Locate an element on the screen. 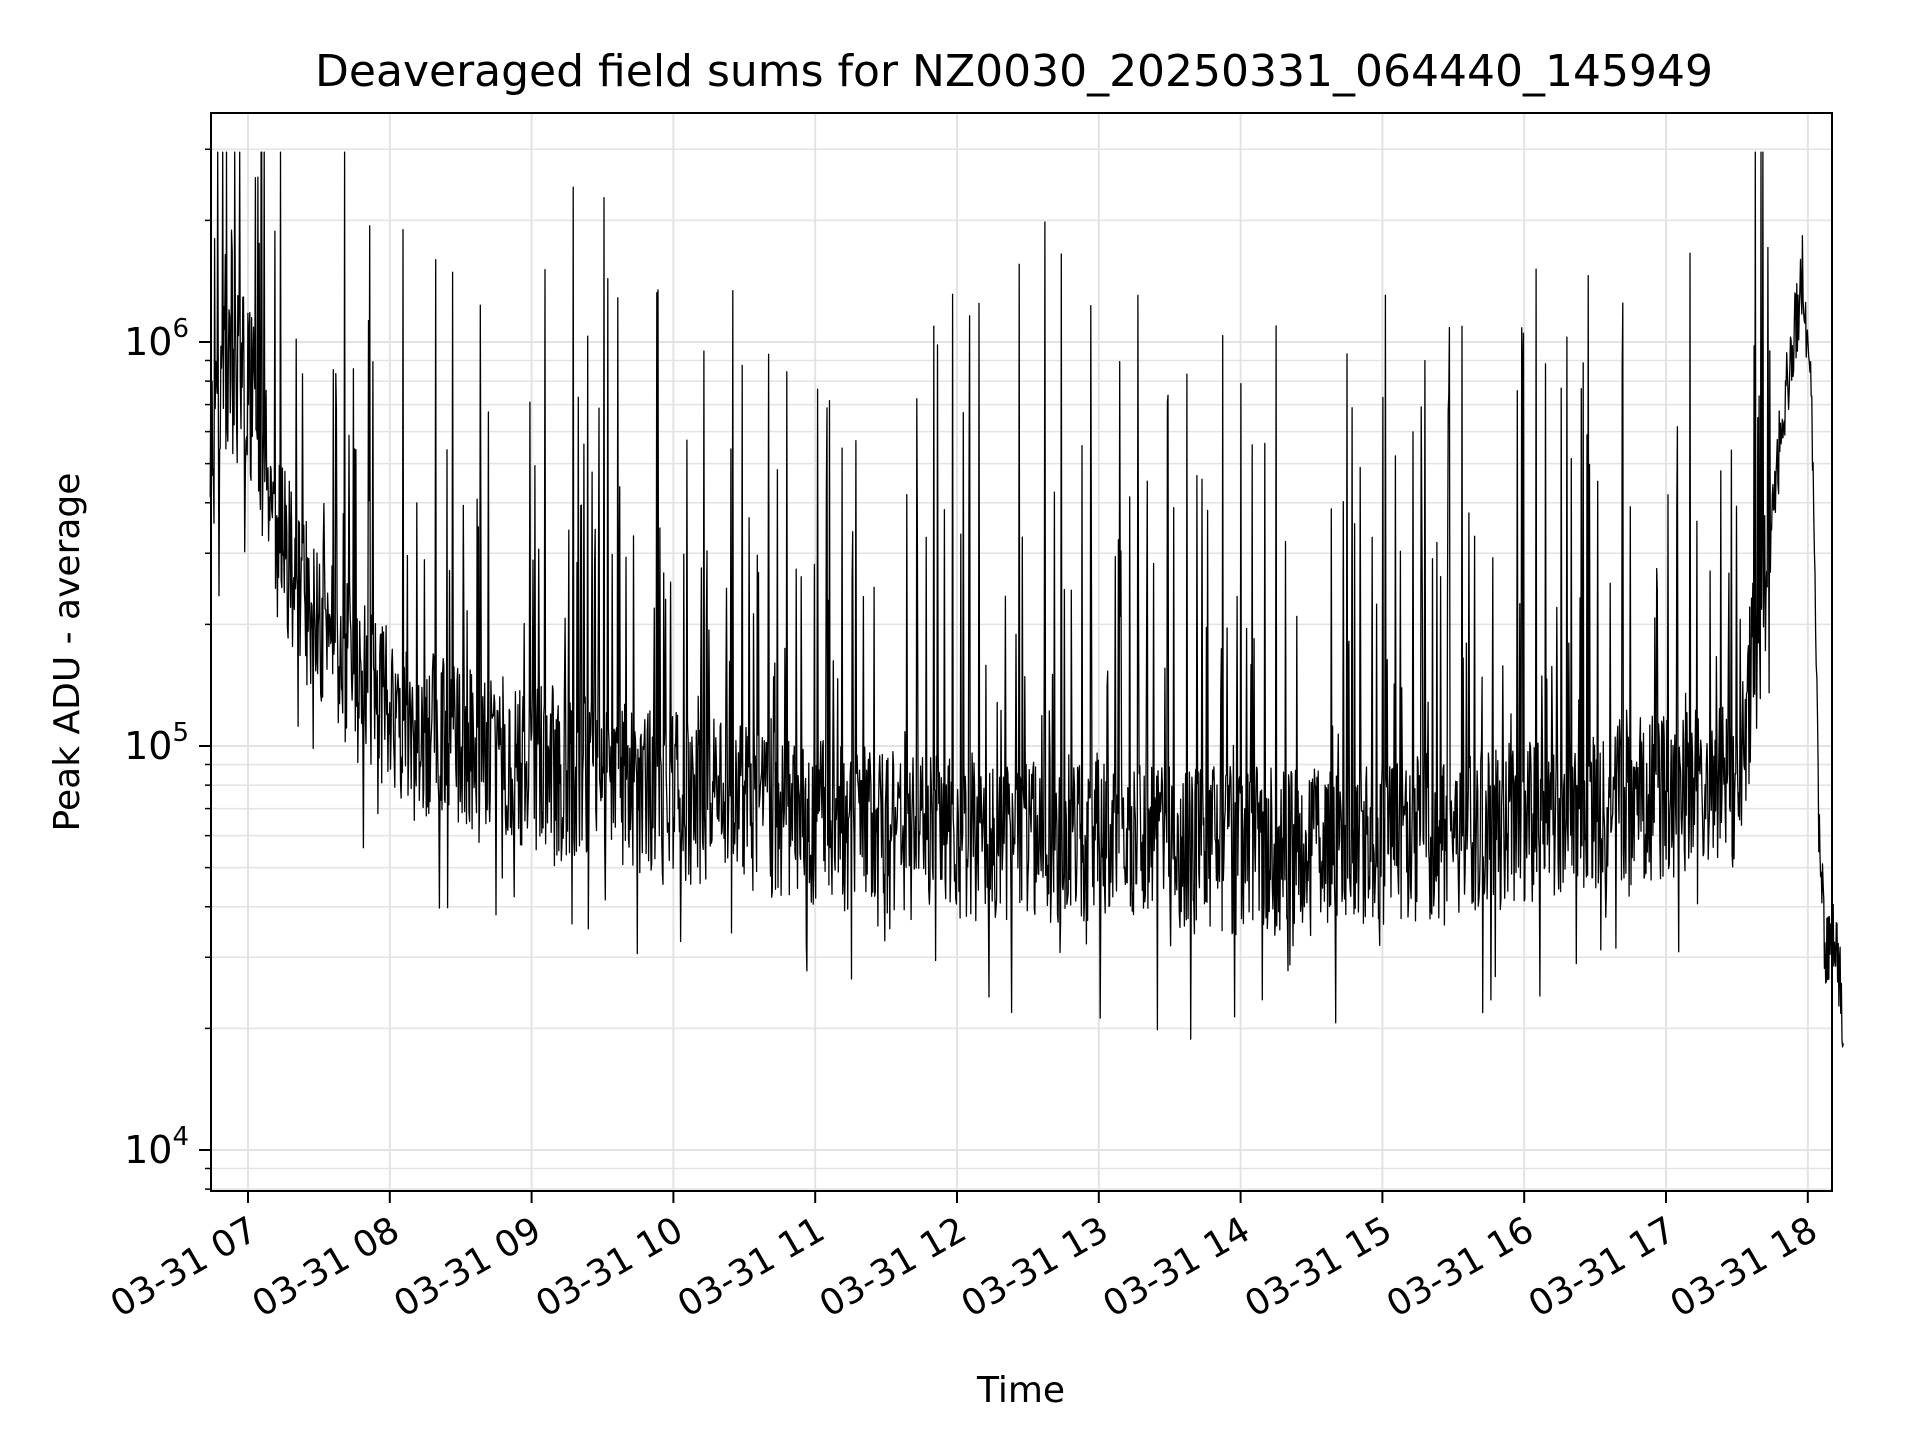 The width and height of the screenshot is (1920, 1440). x-axis-label: Time is located at coordinates (1020, 1390).